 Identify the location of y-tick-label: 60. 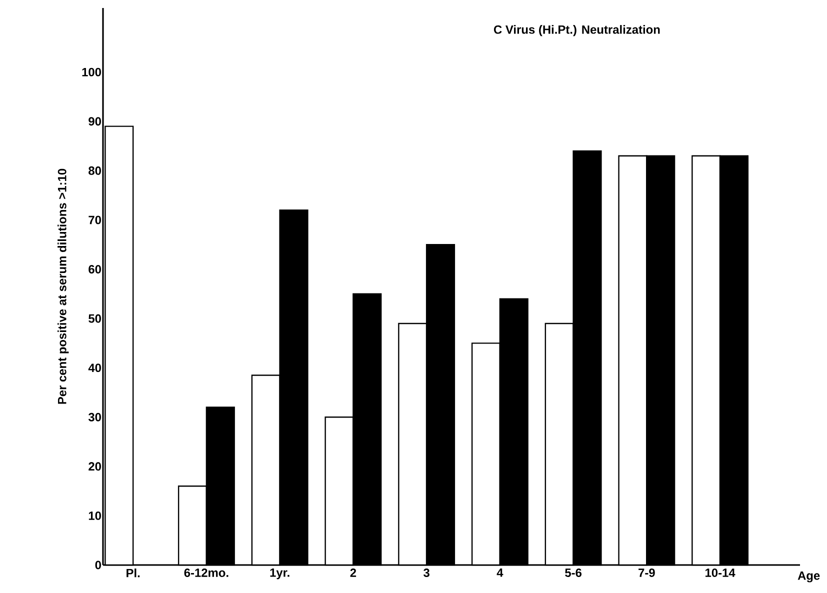
(94, 269).